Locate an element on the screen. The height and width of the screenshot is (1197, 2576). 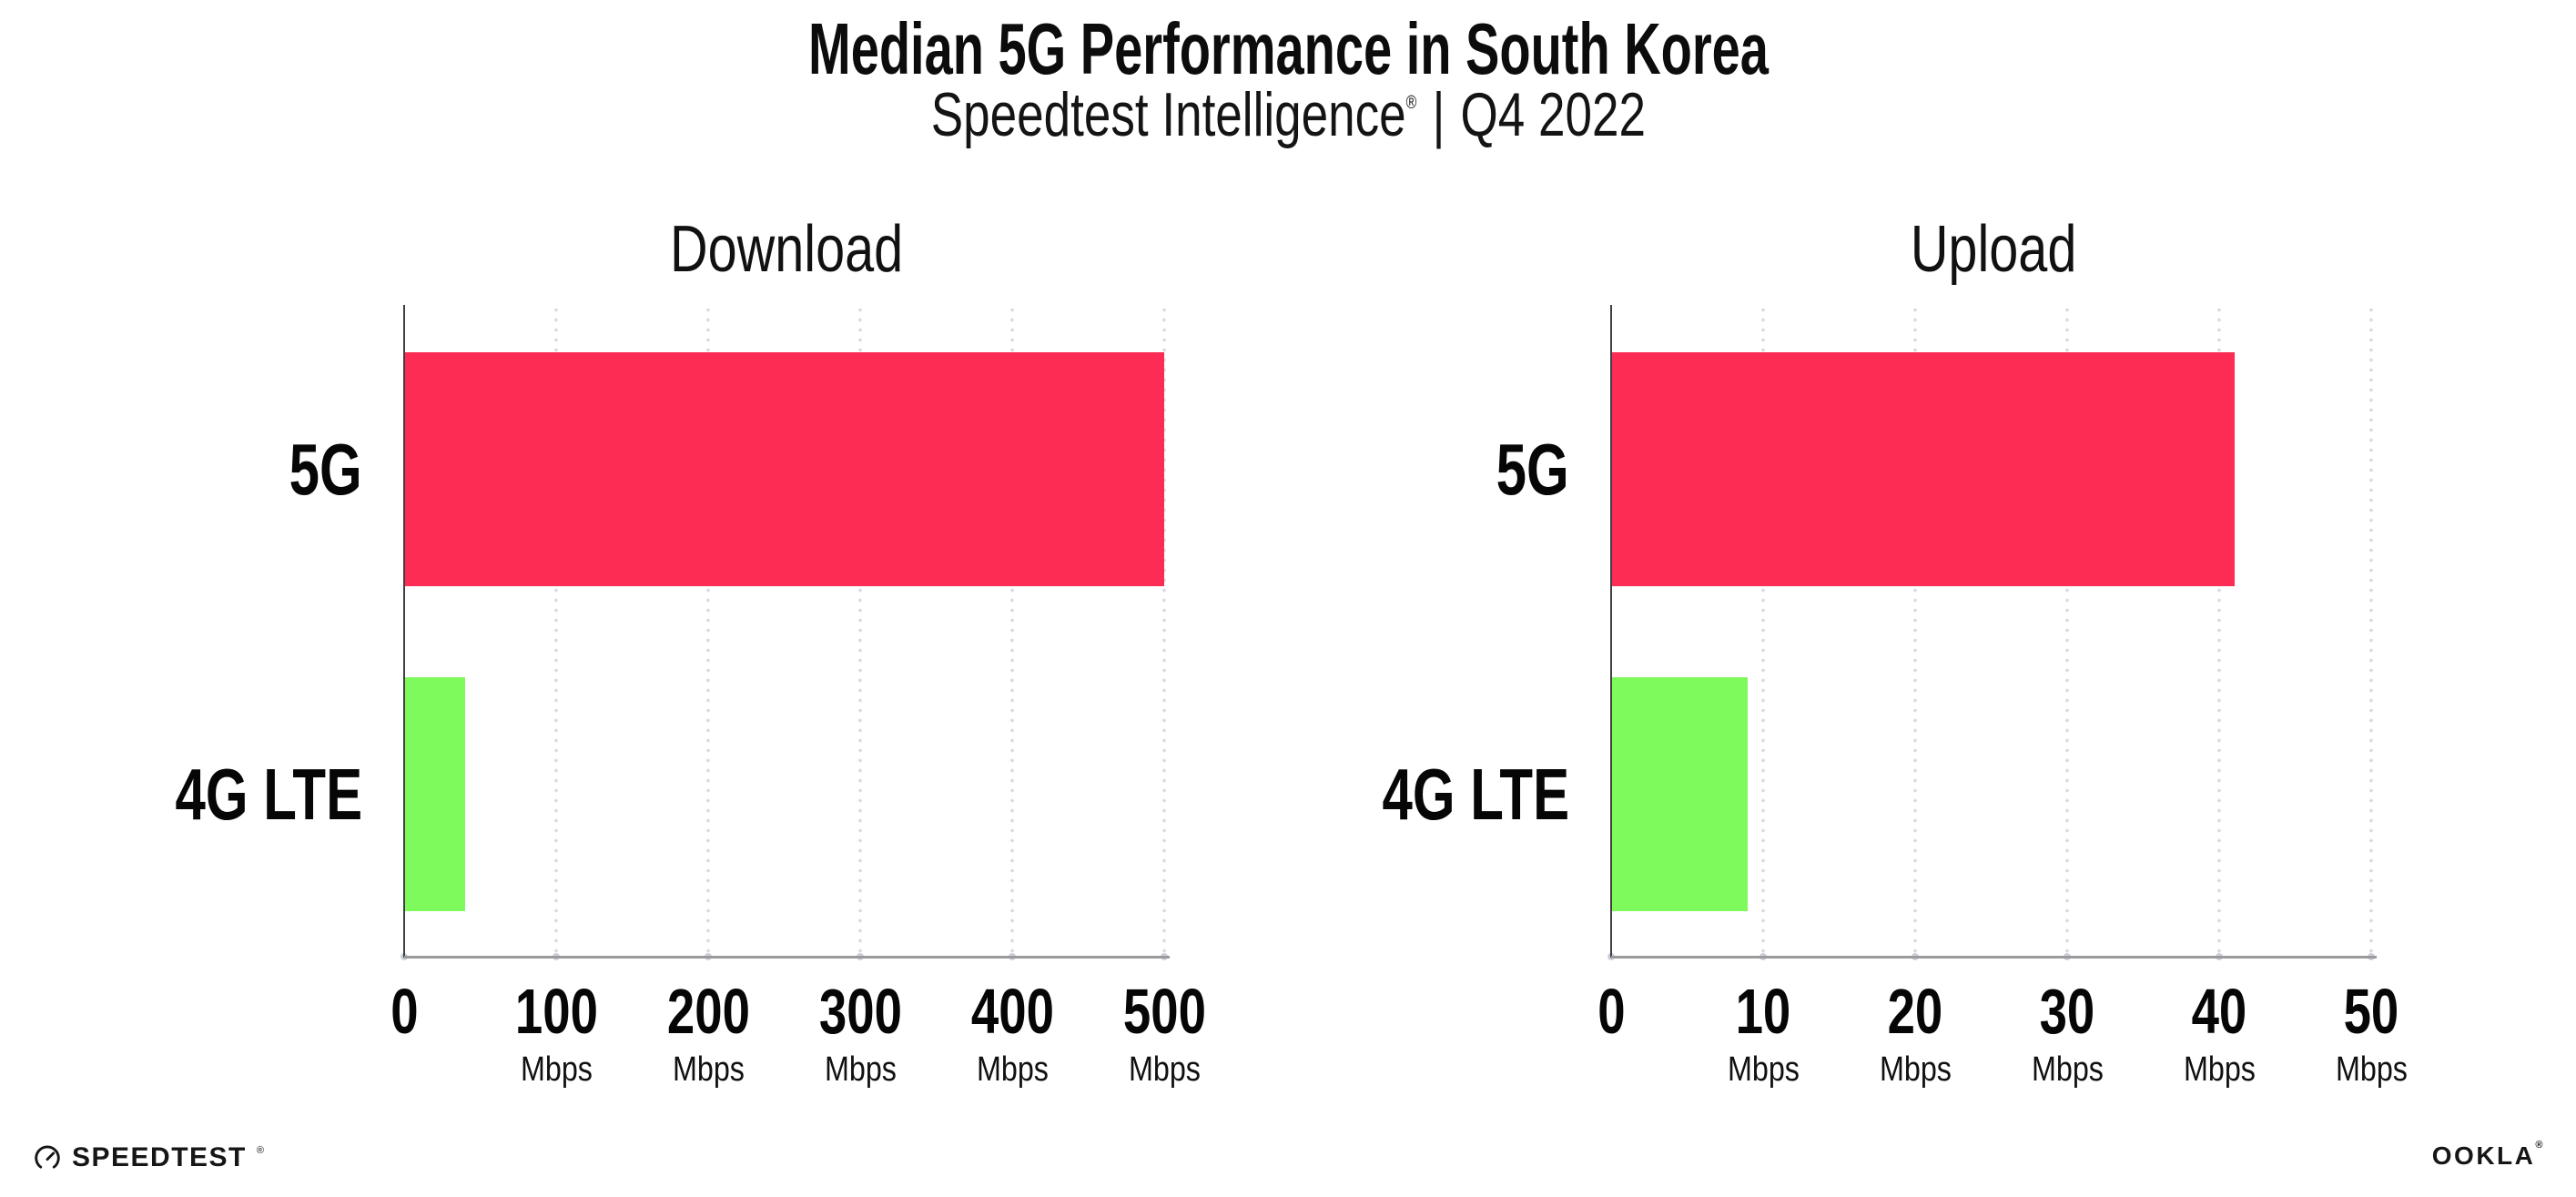
x-tick-label: 200 is located at coordinates (708, 1011).